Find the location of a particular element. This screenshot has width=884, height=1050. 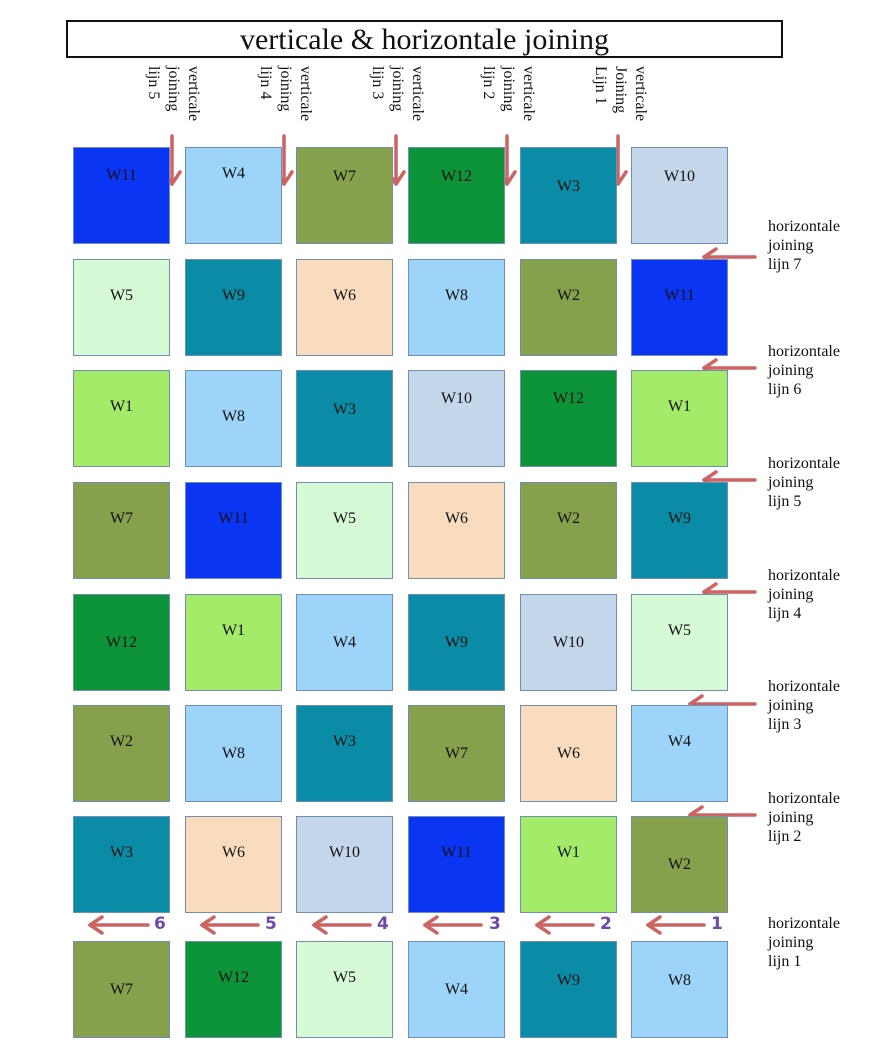

vertical-label-line: verticale is located at coordinates (417, 94).